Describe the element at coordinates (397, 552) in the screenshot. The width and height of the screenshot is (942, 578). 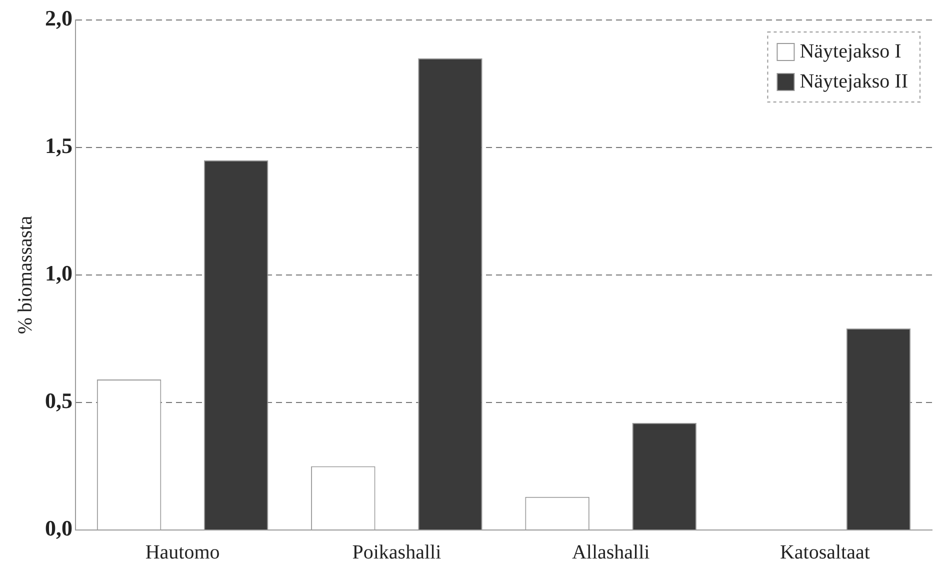
I see `x-tick-label: Poikashalli` at that location.